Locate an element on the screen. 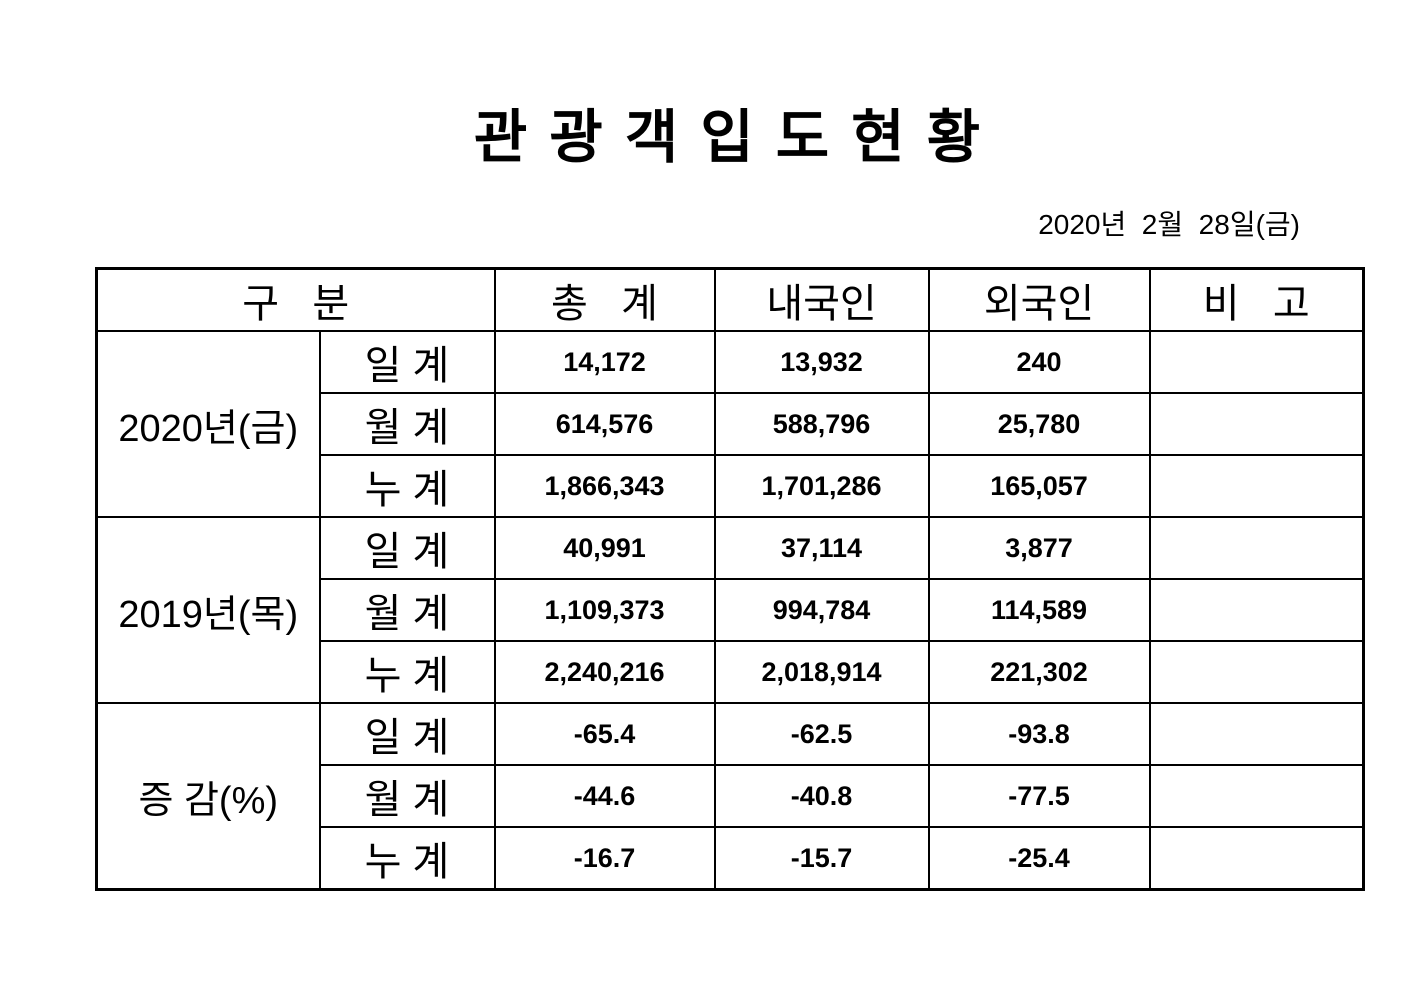 Image resolution: width=1403 pixels, height=992 pixels. total-value-cell: -16.7 is located at coordinates (604, 858).